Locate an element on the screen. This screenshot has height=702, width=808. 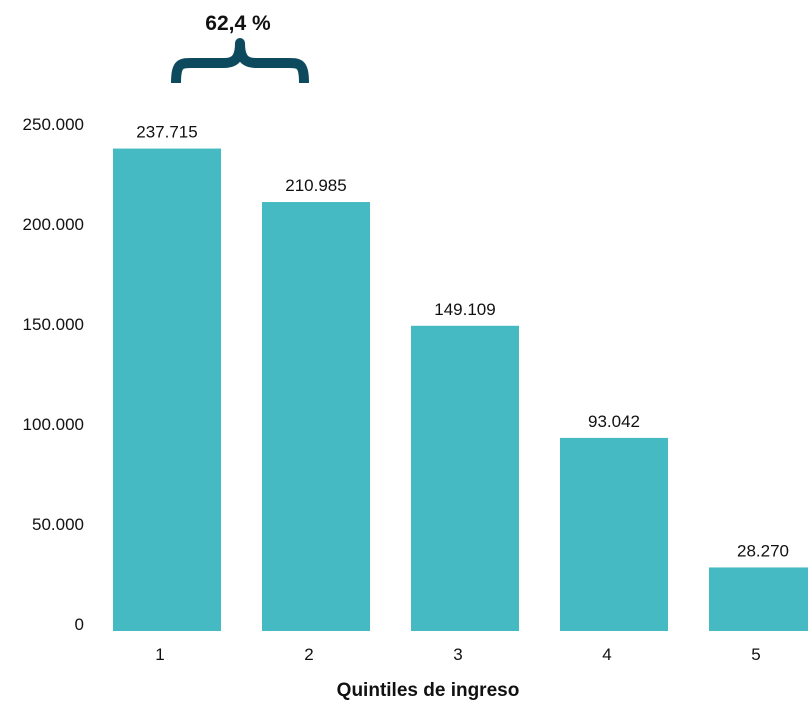
y-tick-label: 50.000 is located at coordinates (58, 524).